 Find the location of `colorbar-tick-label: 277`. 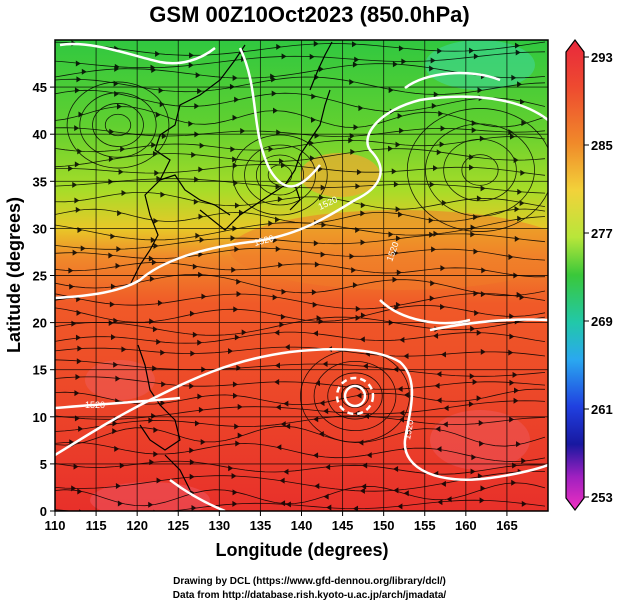

colorbar-tick-label: 277 is located at coordinates (602, 233).